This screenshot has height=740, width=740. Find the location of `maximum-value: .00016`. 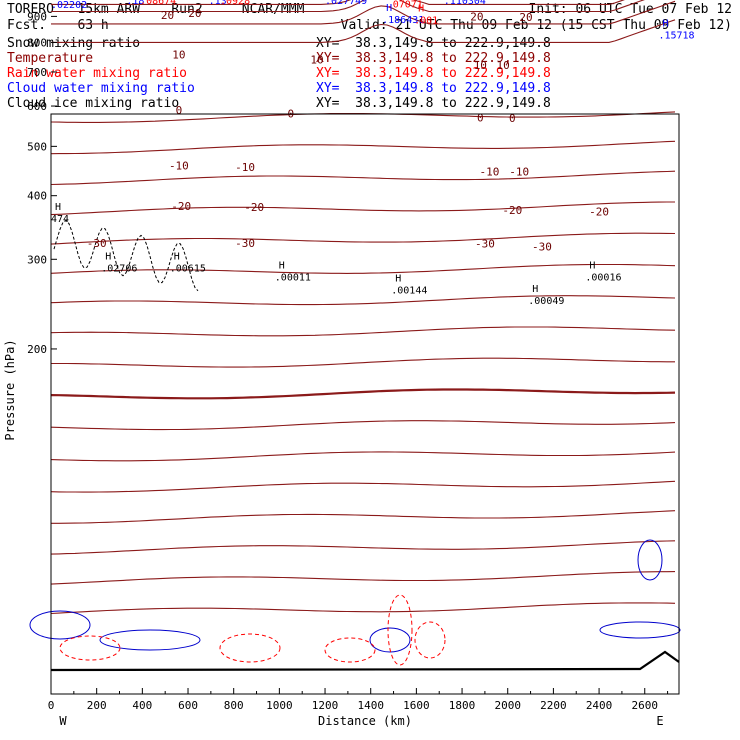

maximum-value: .00016 is located at coordinates (603, 278).